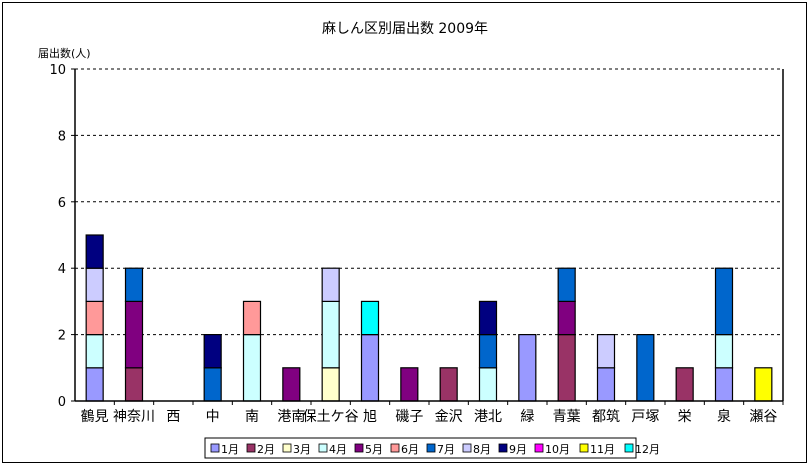  Describe the element at coordinates (488, 417) in the screenshot. I see `x-tick-label: 港北` at that location.